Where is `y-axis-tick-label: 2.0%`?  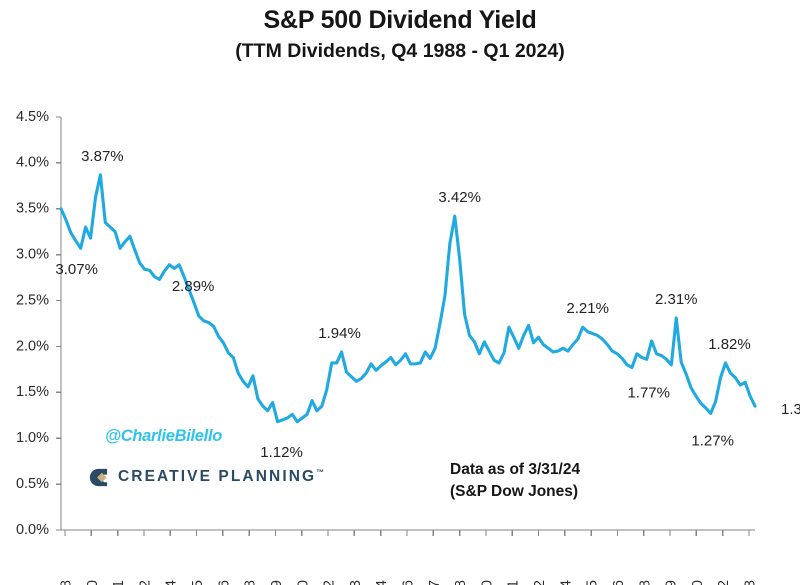
y-axis-tick-label: 2.0% is located at coordinates (32, 346).